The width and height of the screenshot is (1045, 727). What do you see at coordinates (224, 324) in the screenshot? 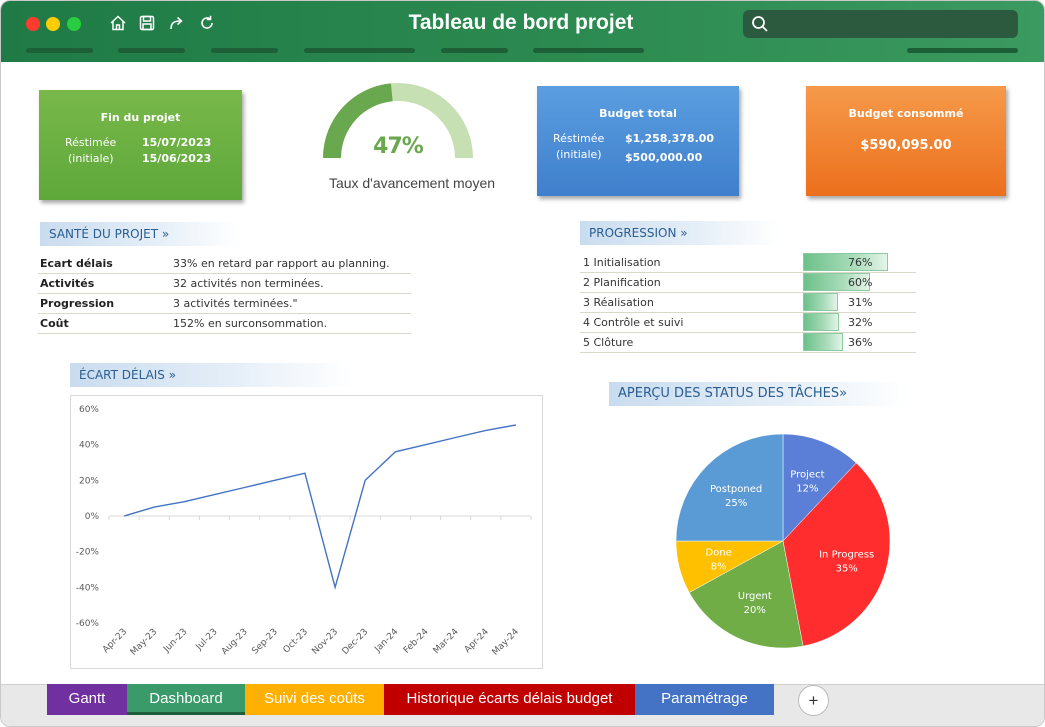
I see `table-row: Coût 152% en surconsommation.` at bounding box center [224, 324].